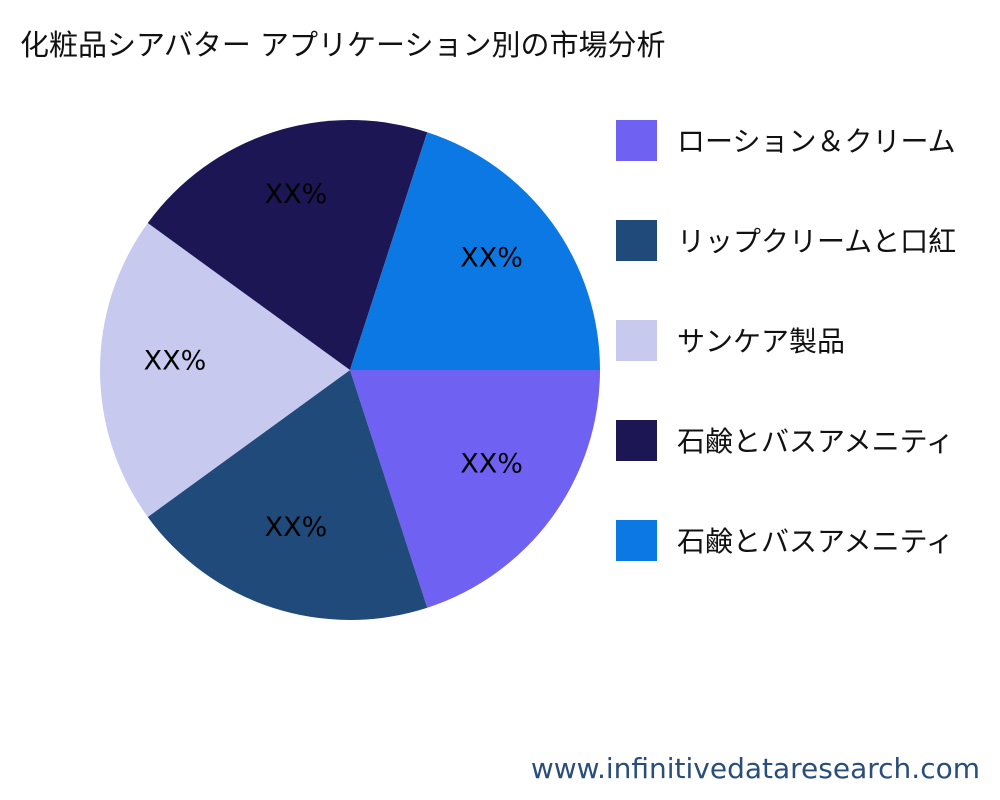 This screenshot has width=1000, height=800. I want to click on chart-title: 化粧品シアバター アプリケーション別の市場分析, so click(343, 45).